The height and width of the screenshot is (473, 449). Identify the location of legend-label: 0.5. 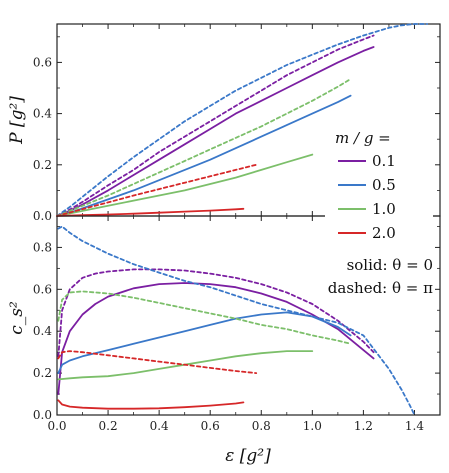
(384, 185).